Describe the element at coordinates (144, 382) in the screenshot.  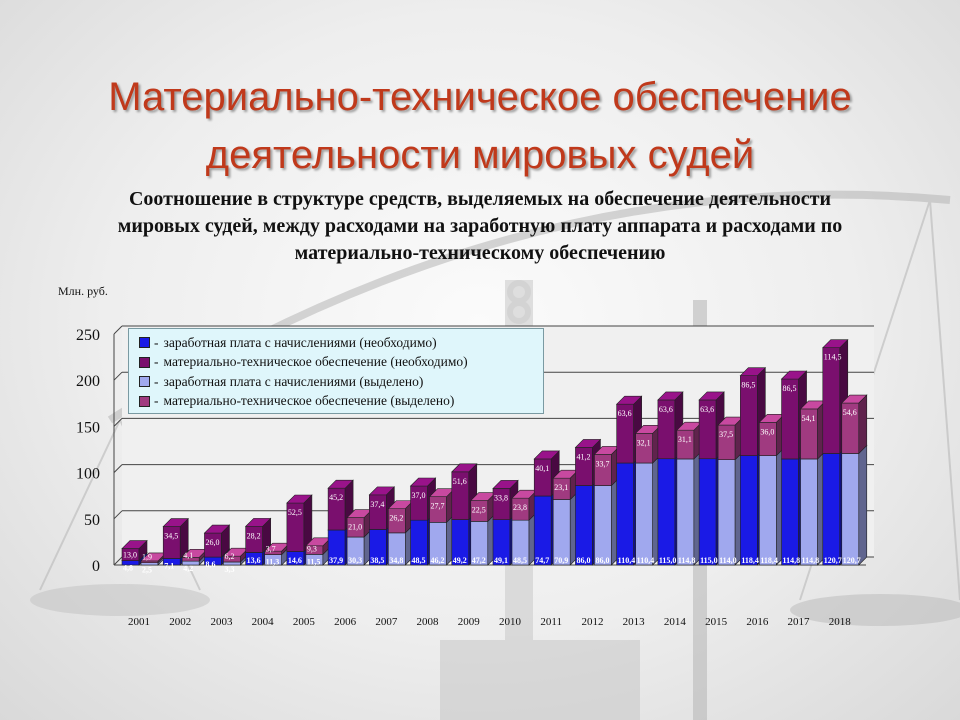
I see `legend-swatch-salary-allocated` at that location.